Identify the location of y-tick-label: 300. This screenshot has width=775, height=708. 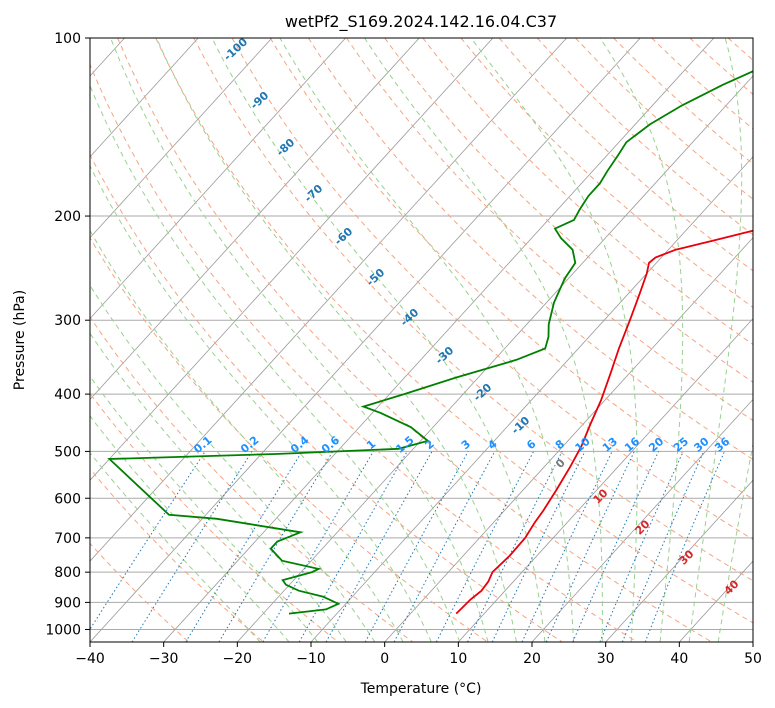
(67, 321).